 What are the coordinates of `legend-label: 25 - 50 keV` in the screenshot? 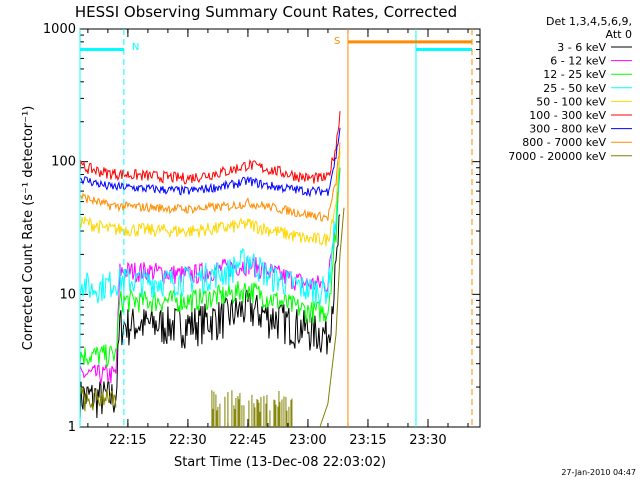 It's located at (574, 88).